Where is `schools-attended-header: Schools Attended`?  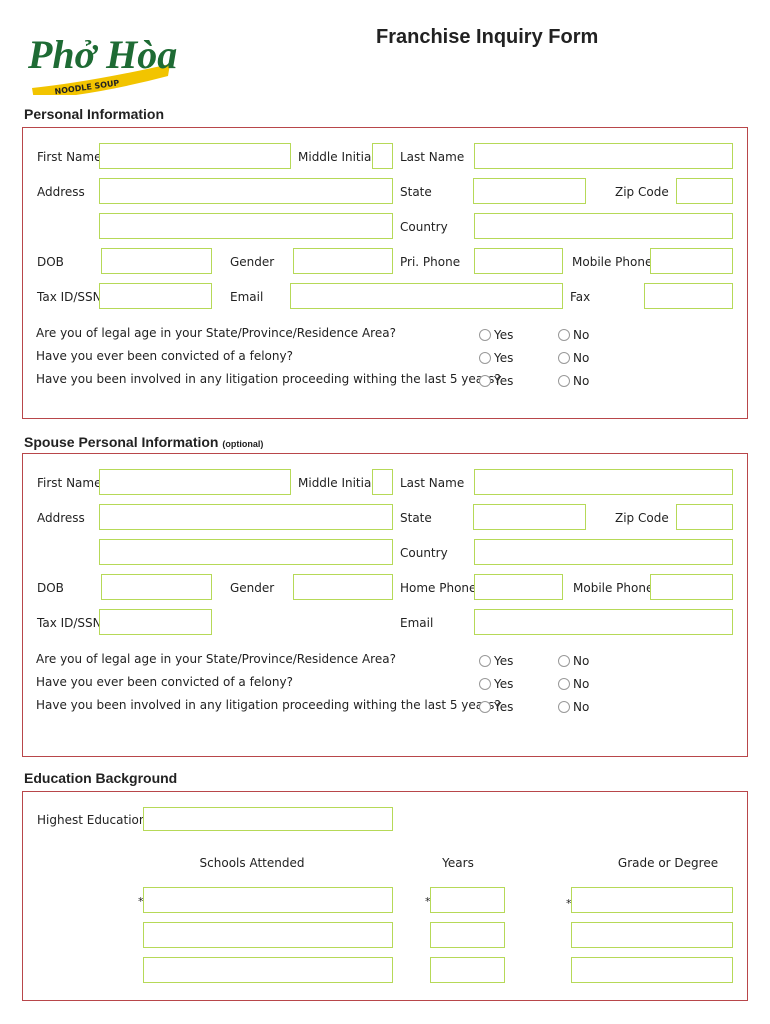
schools-attended-header: Schools Attended is located at coordinates (252, 863).